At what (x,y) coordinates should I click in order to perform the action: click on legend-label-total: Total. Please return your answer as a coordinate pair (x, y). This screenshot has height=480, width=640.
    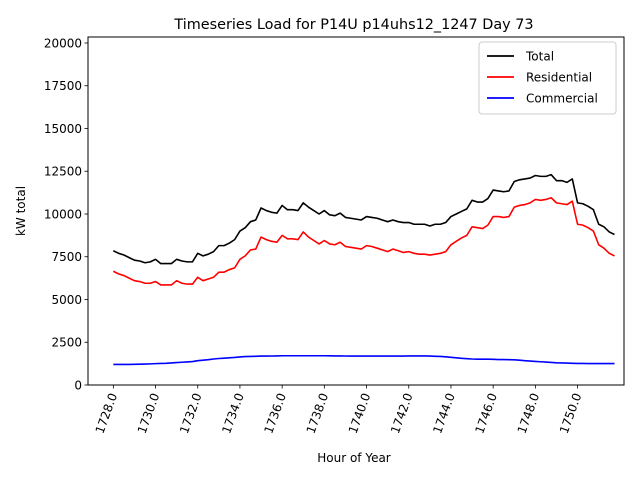
    Looking at the image, I should click on (539, 57).